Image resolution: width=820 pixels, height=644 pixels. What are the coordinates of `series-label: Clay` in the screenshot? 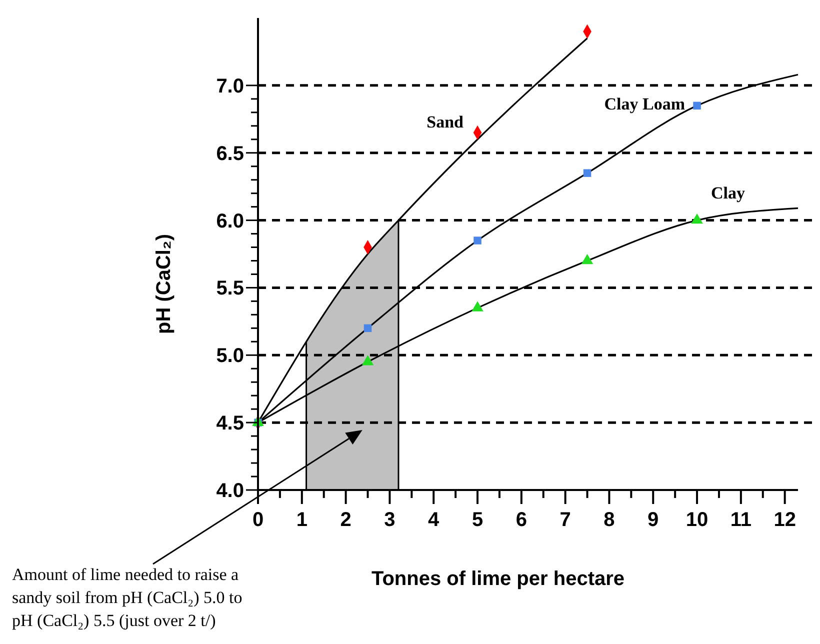 It's located at (728, 192).